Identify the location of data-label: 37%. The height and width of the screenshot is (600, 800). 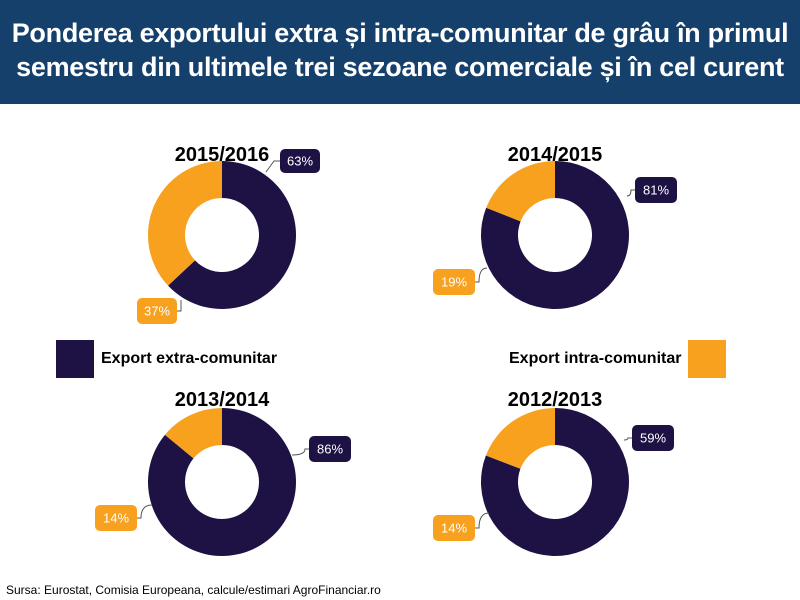
(157, 311).